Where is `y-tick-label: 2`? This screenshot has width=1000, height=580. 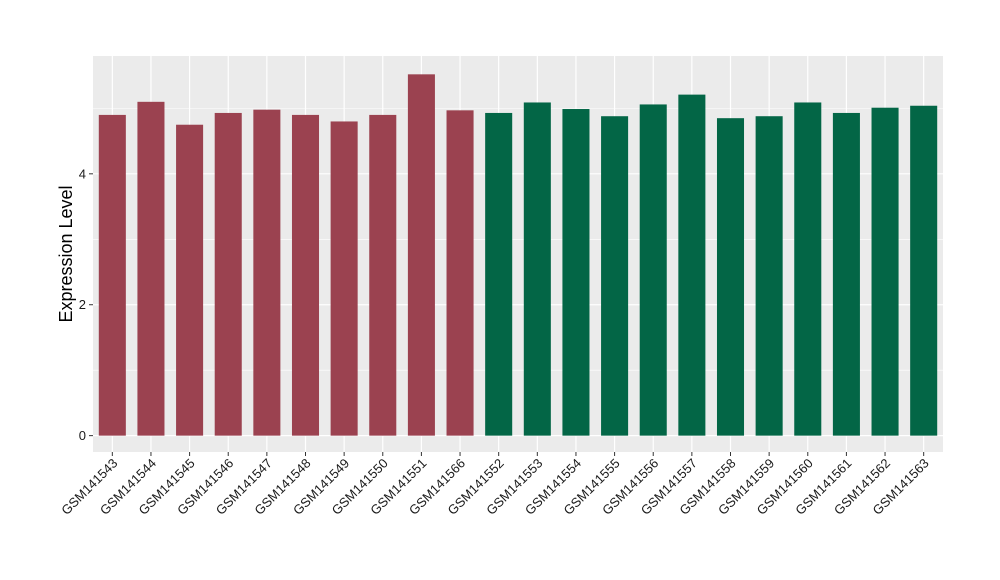 y-tick-label: 2 is located at coordinates (82, 304).